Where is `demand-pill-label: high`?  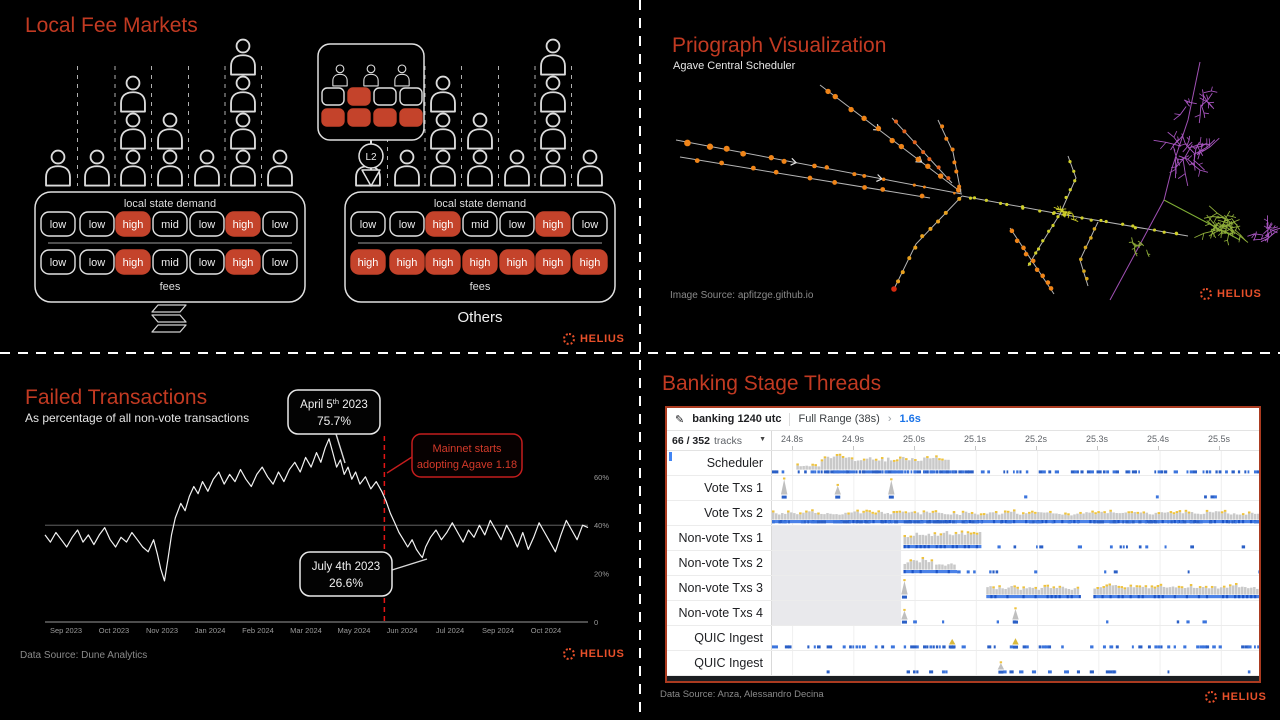 demand-pill-label: high is located at coordinates (443, 225).